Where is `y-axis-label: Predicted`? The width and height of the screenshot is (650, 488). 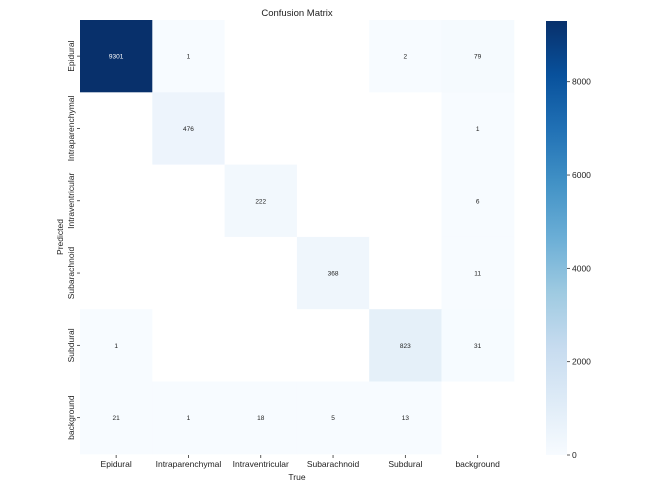 y-axis-label: Predicted is located at coordinates (60, 237).